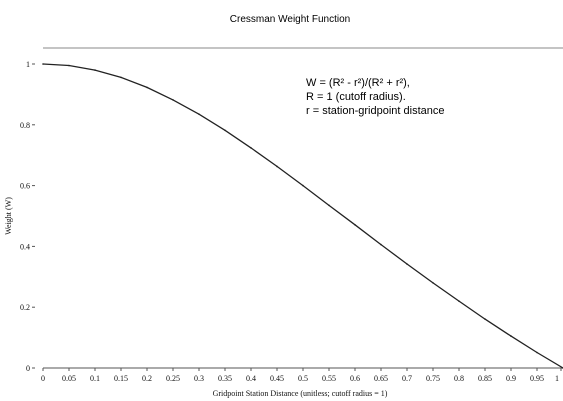  I want to click on y-tick-label: 0, so click(28, 368).